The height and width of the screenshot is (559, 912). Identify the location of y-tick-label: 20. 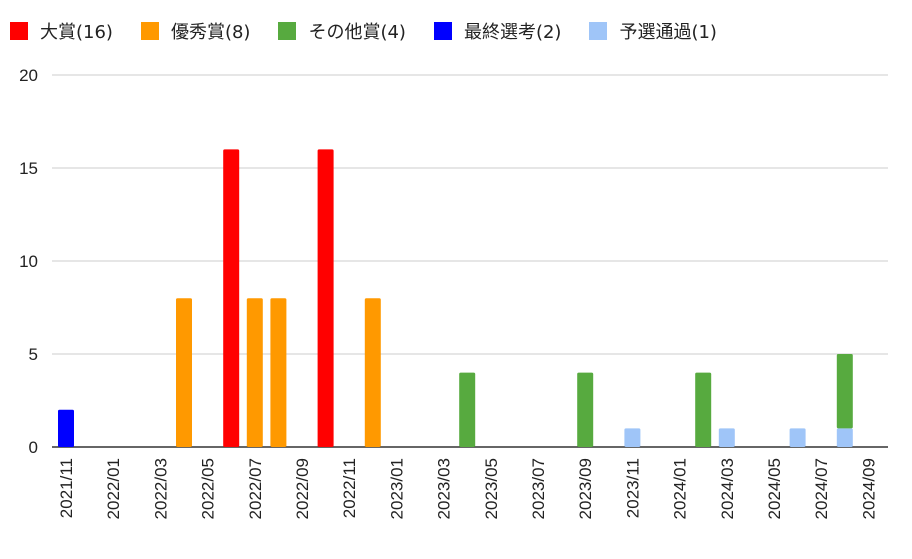
(28, 75).